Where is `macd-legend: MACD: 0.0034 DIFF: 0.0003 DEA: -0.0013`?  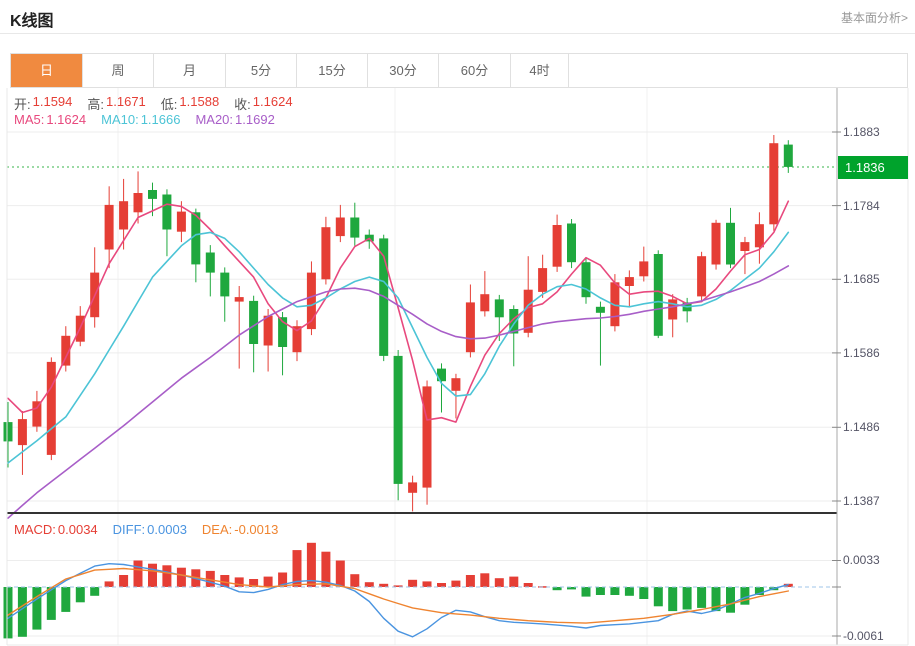
macd-legend: MACD: 0.0034 DIFF: 0.0003 DEA: -0.0013 is located at coordinates (146, 529).